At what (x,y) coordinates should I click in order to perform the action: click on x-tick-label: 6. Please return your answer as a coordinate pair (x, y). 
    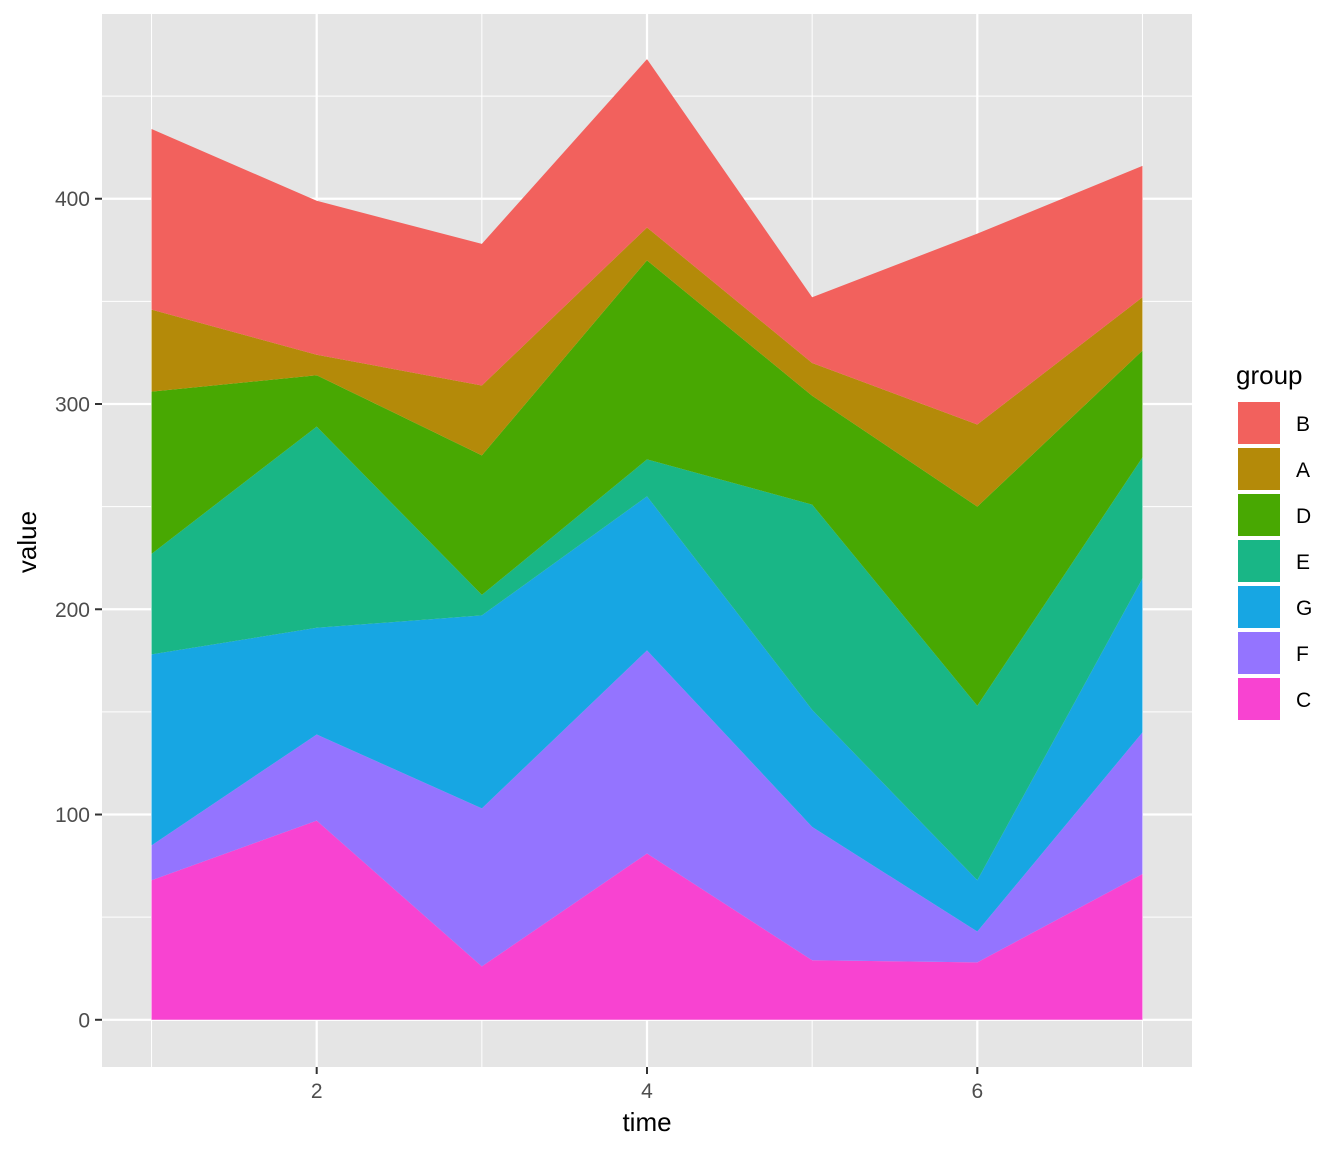
    Looking at the image, I should click on (977, 1091).